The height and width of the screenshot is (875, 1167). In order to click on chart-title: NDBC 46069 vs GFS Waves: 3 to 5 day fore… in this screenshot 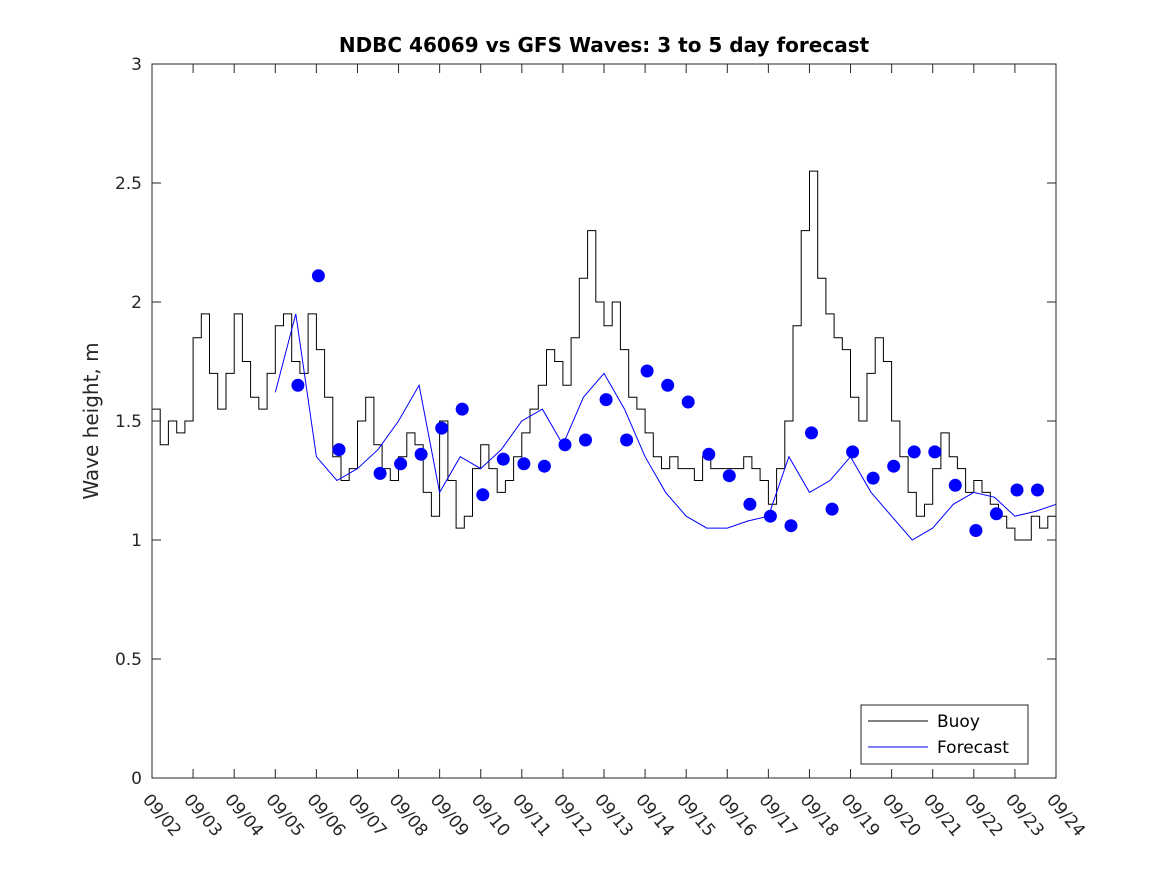, I will do `click(604, 45)`.